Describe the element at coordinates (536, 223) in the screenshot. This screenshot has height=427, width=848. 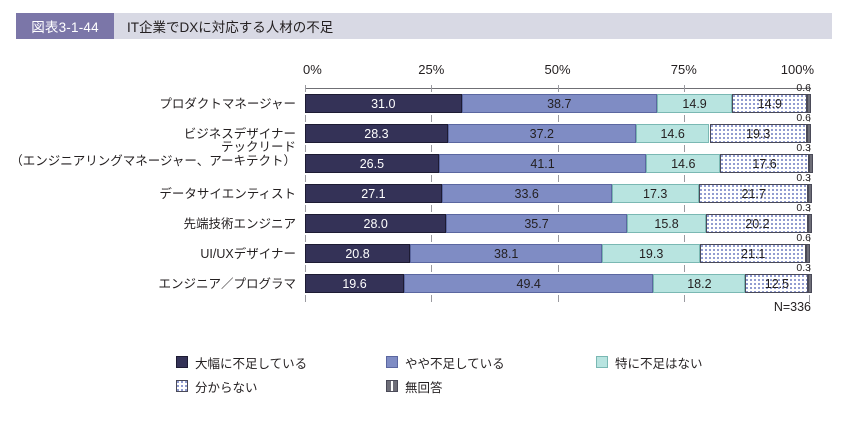
I see `bar-value-label: 35.7` at that location.